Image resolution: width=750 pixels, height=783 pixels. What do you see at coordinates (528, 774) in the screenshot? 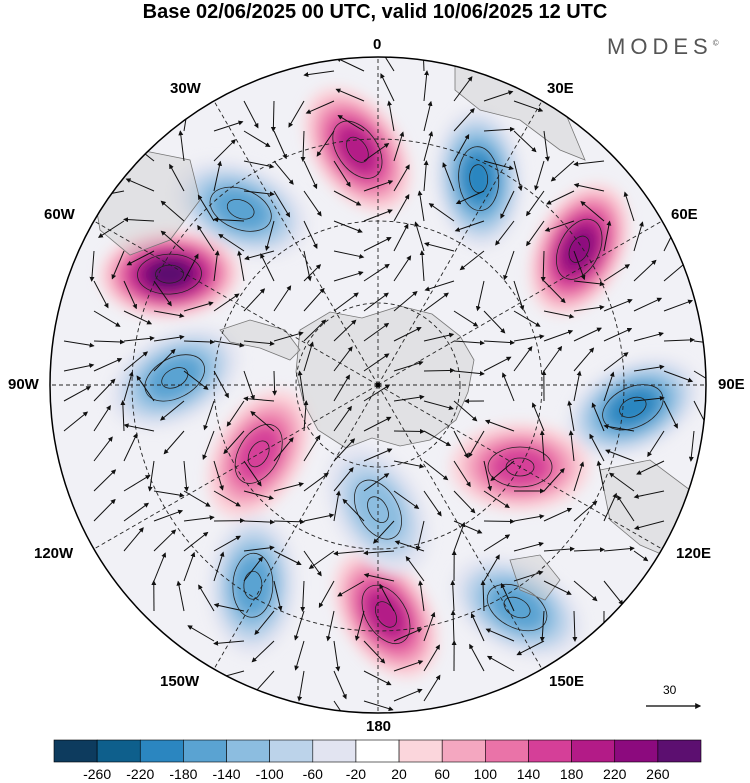
I see `colorbar-tick-label: 140` at bounding box center [528, 774].